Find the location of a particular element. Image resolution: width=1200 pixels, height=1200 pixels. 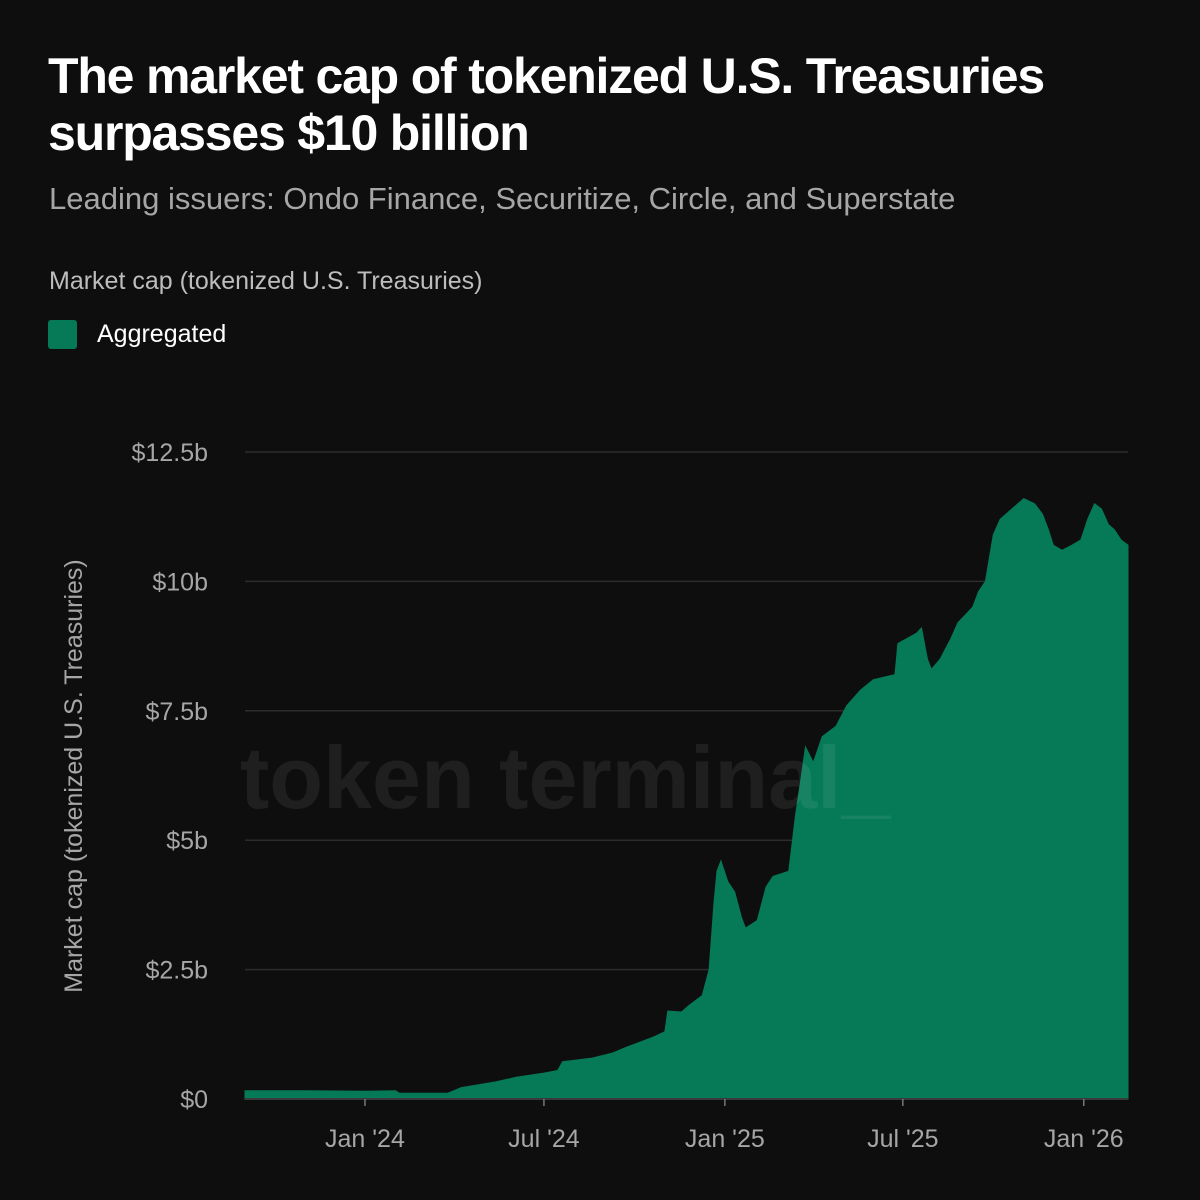

y-tick-label: $7.5b is located at coordinates (176, 712).